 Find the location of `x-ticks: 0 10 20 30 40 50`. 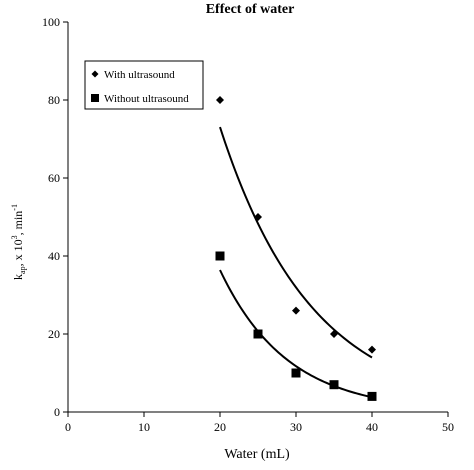

x-ticks: 0 10 20 30 40 50 is located at coordinates (259, 423).